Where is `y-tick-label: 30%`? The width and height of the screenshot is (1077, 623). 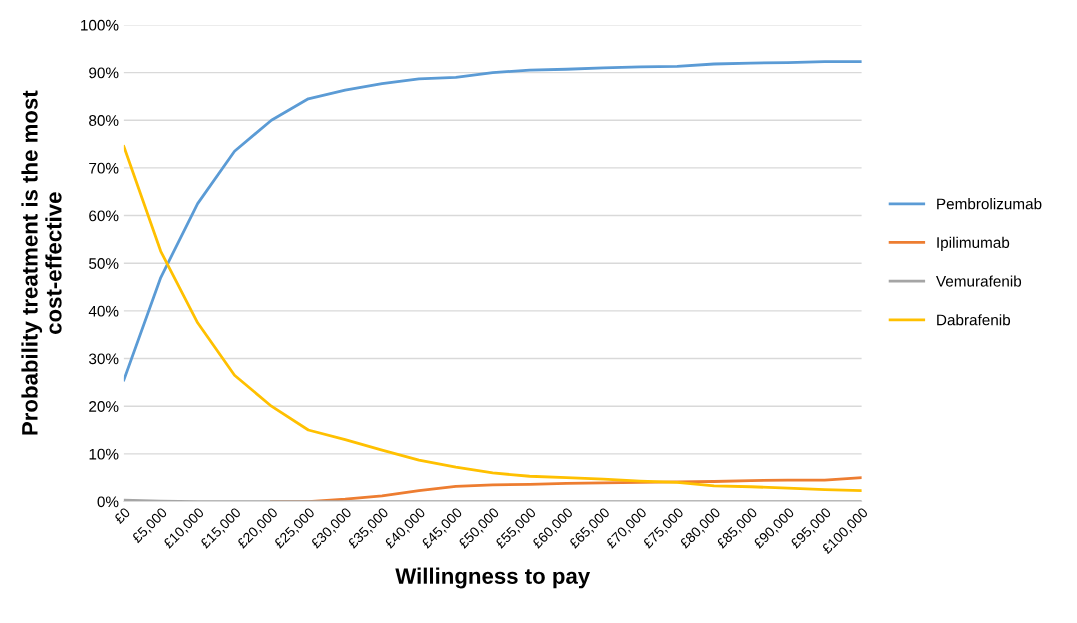 y-tick-label: 30% is located at coordinates (104, 359).